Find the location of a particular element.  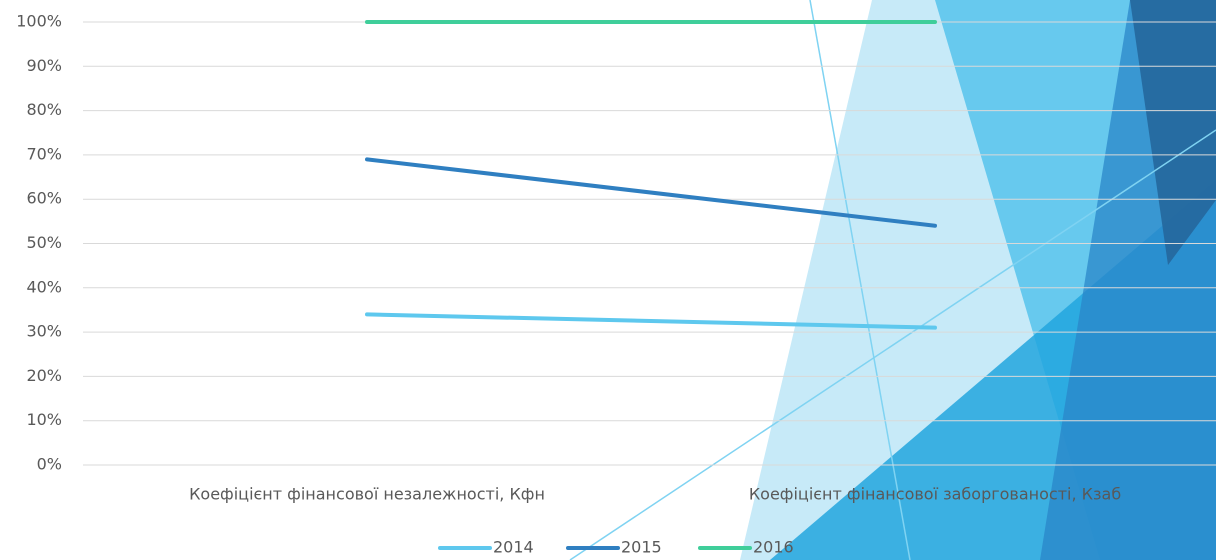

y-tick-label: 20% is located at coordinates (44, 375).